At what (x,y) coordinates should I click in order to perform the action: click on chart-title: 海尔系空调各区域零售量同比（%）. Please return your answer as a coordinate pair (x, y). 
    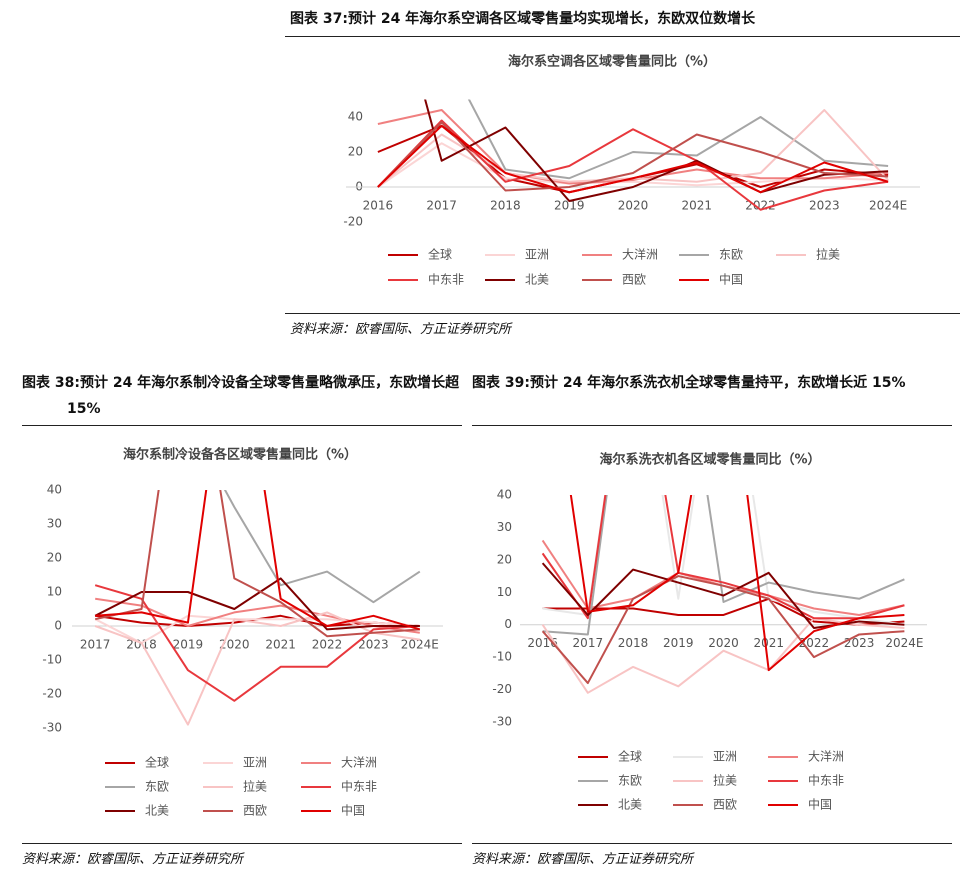
    Looking at the image, I should click on (612, 62).